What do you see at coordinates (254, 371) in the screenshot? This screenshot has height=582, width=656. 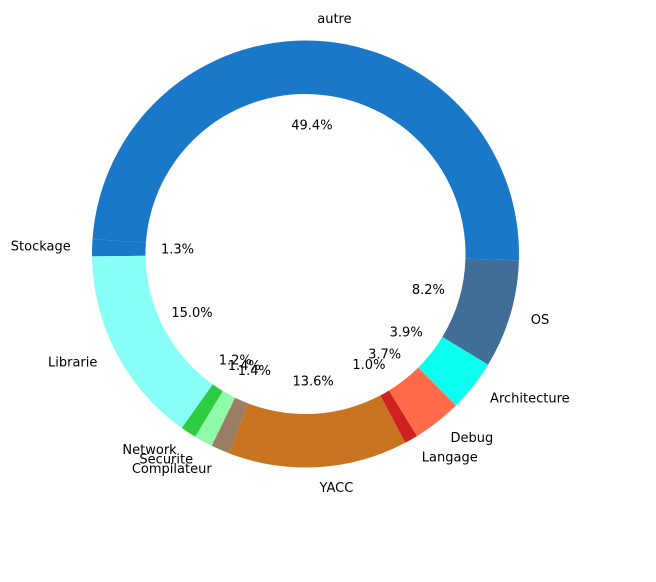 I see `slice-percent-compilateur: 1.4%` at bounding box center [254, 371].